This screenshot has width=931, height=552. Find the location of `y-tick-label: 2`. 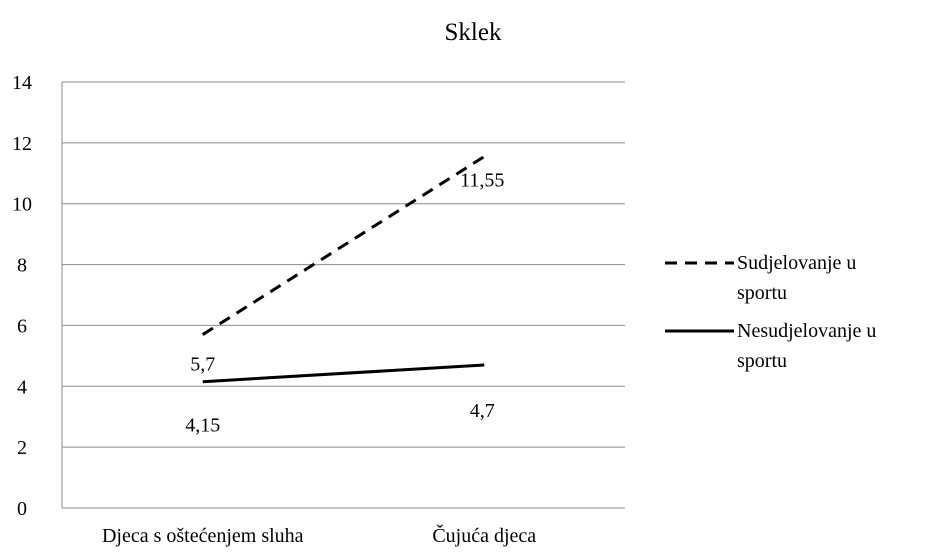

y-tick-label: 2 is located at coordinates (22, 448).